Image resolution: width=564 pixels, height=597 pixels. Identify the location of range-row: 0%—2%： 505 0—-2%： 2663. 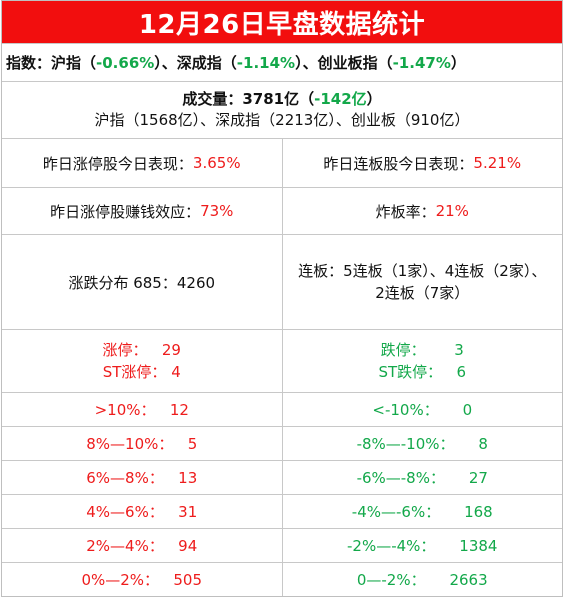
(282, 579).